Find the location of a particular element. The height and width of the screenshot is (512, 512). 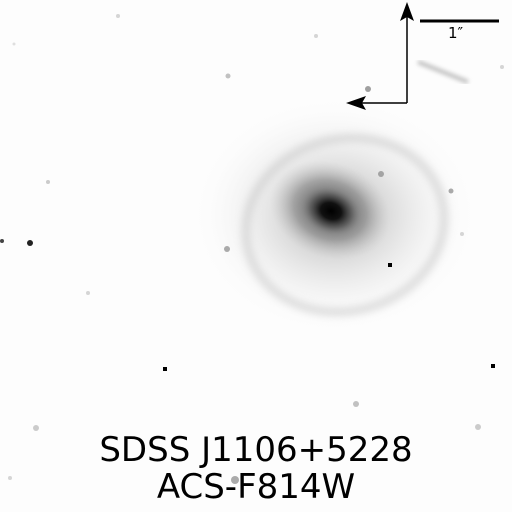

arrow-up-icon is located at coordinates (407, 11).